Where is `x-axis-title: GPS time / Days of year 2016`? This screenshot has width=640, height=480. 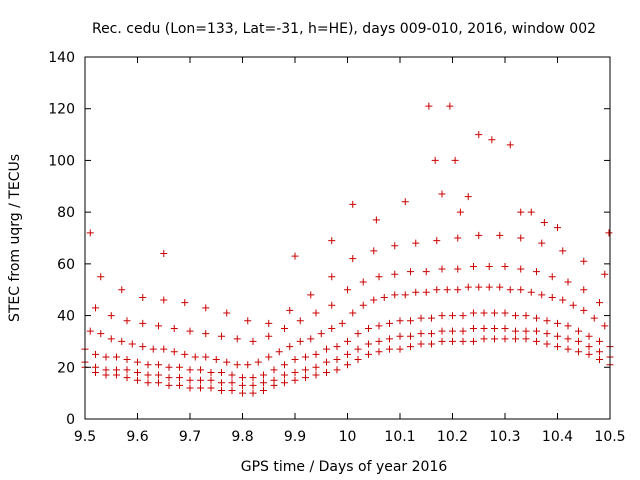
x-axis-title: GPS time / Days of year 2016 is located at coordinates (344, 467).